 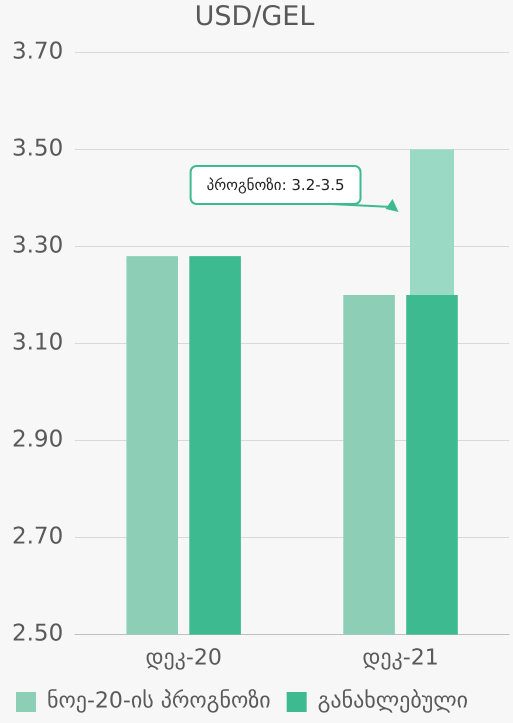 What do you see at coordinates (254, 16) in the screenshot?
I see `chart-title: USD/GEL` at bounding box center [254, 16].